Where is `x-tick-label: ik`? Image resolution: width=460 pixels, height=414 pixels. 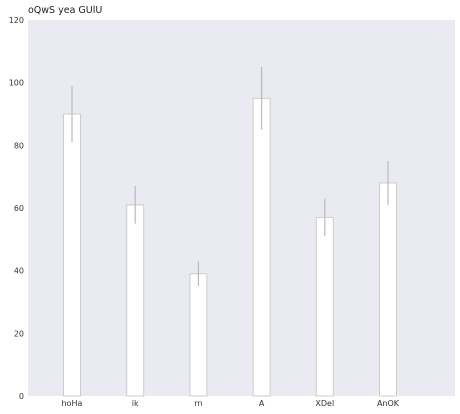 x-tick-label: ik is located at coordinates (135, 403).